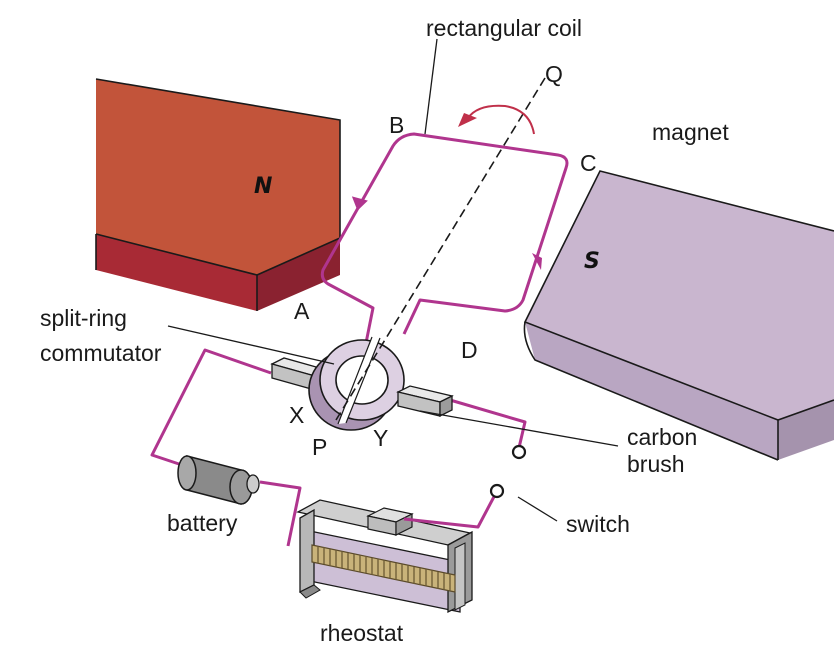 This screenshot has height=656, width=834. Describe the element at coordinates (101, 353) in the screenshot. I see `commutator-label-line2: commutator` at that location.